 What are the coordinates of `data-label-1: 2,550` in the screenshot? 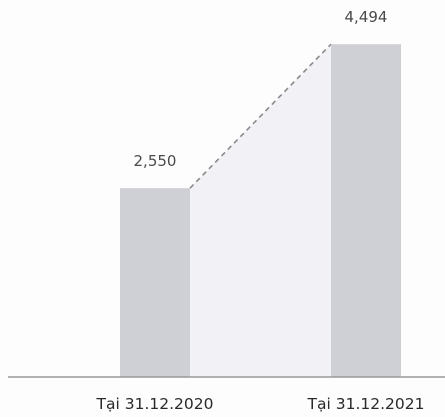 It's located at (155, 161).